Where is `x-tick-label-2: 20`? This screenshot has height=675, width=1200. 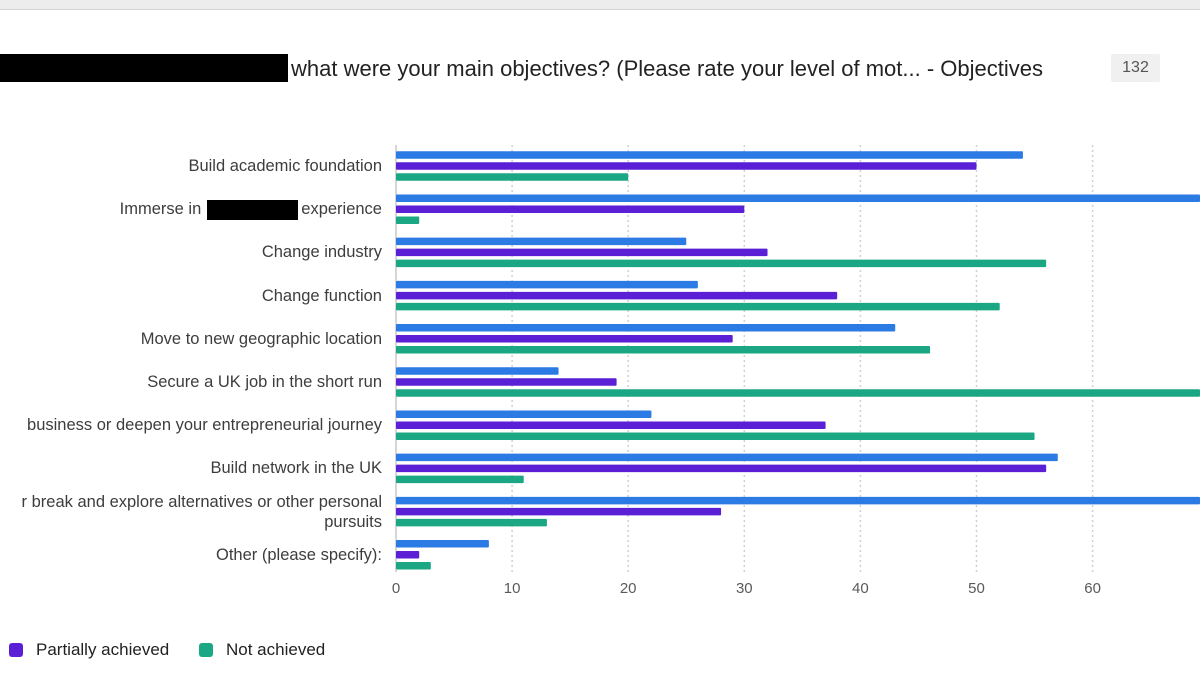
x-tick-label-2: 20 is located at coordinates (628, 588).